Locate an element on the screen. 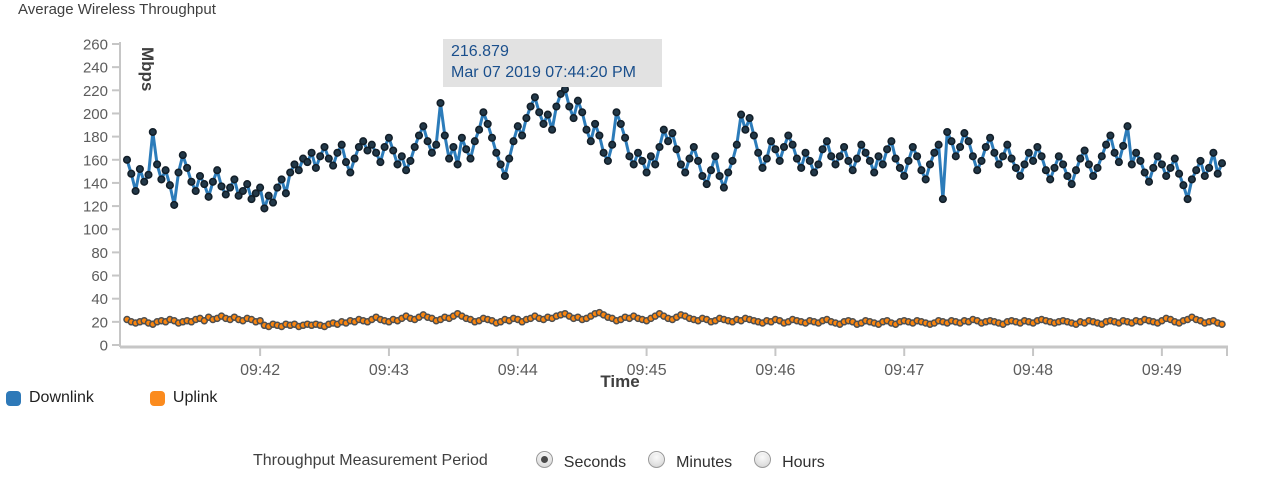  downlink-swatch-icon is located at coordinates (13, 398).